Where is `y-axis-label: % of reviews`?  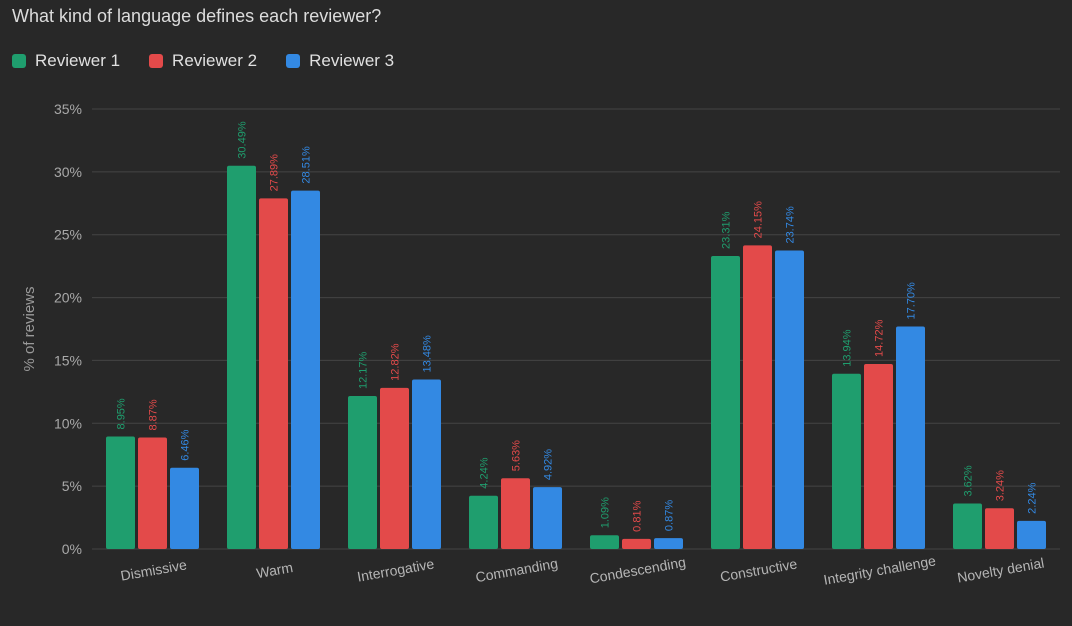 y-axis-label: % of reviews is located at coordinates (29, 328).